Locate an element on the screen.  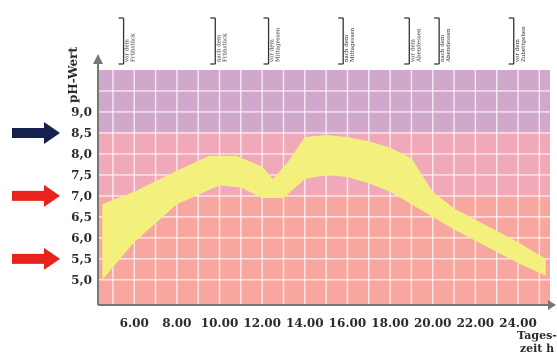
meal-marker: nach dem Abendessen is located at coordinates (443, 41).